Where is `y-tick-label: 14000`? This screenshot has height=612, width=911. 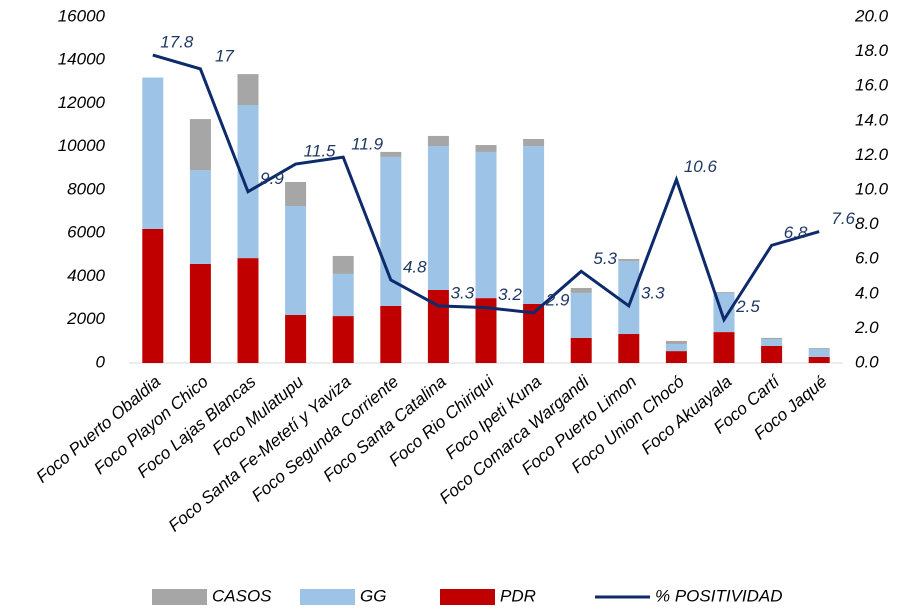
y-tick-label: 14000 is located at coordinates (82, 59).